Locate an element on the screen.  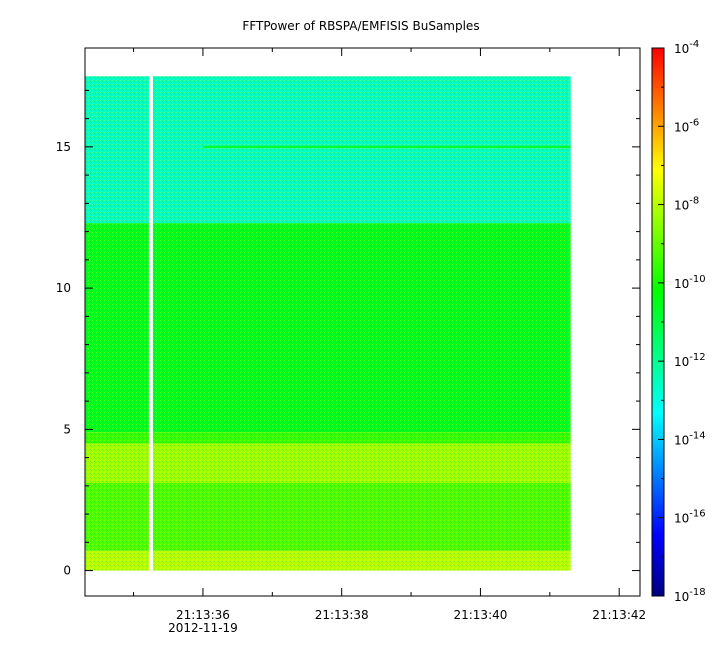
y-tick-label: 0 is located at coordinates (67, 571).